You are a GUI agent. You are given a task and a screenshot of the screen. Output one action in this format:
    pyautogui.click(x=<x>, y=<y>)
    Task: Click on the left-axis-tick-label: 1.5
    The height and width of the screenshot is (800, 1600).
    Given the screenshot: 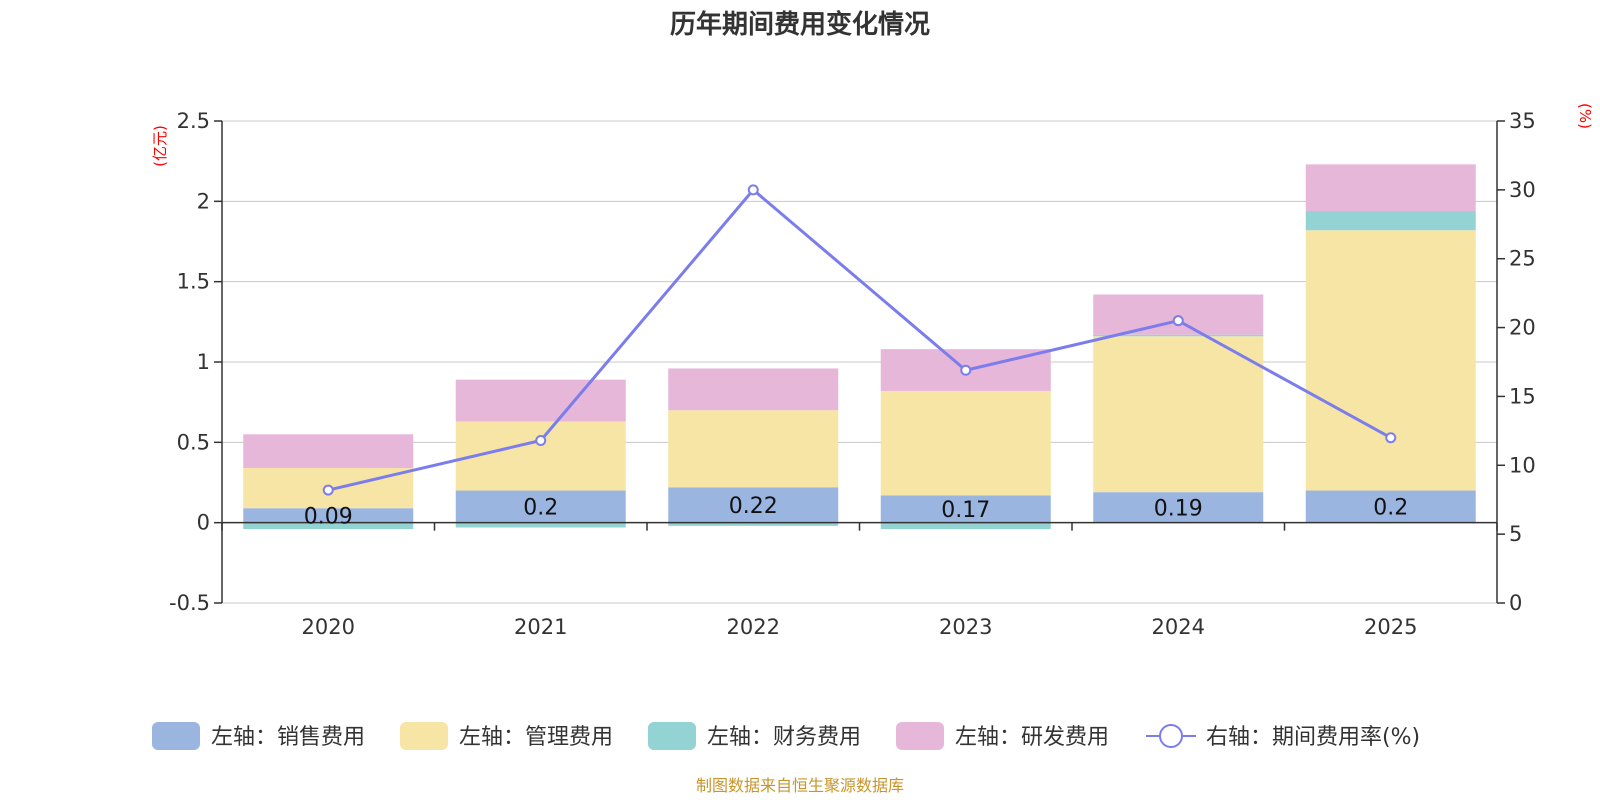 What is the action you would take?
    pyautogui.click(x=193, y=282)
    